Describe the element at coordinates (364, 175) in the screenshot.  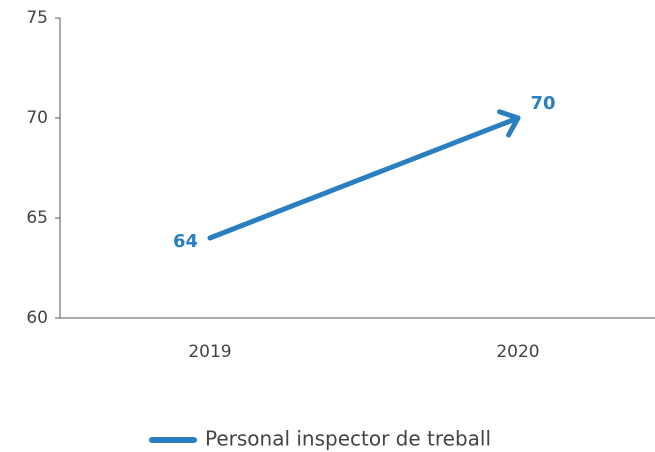
I see `line` at that location.